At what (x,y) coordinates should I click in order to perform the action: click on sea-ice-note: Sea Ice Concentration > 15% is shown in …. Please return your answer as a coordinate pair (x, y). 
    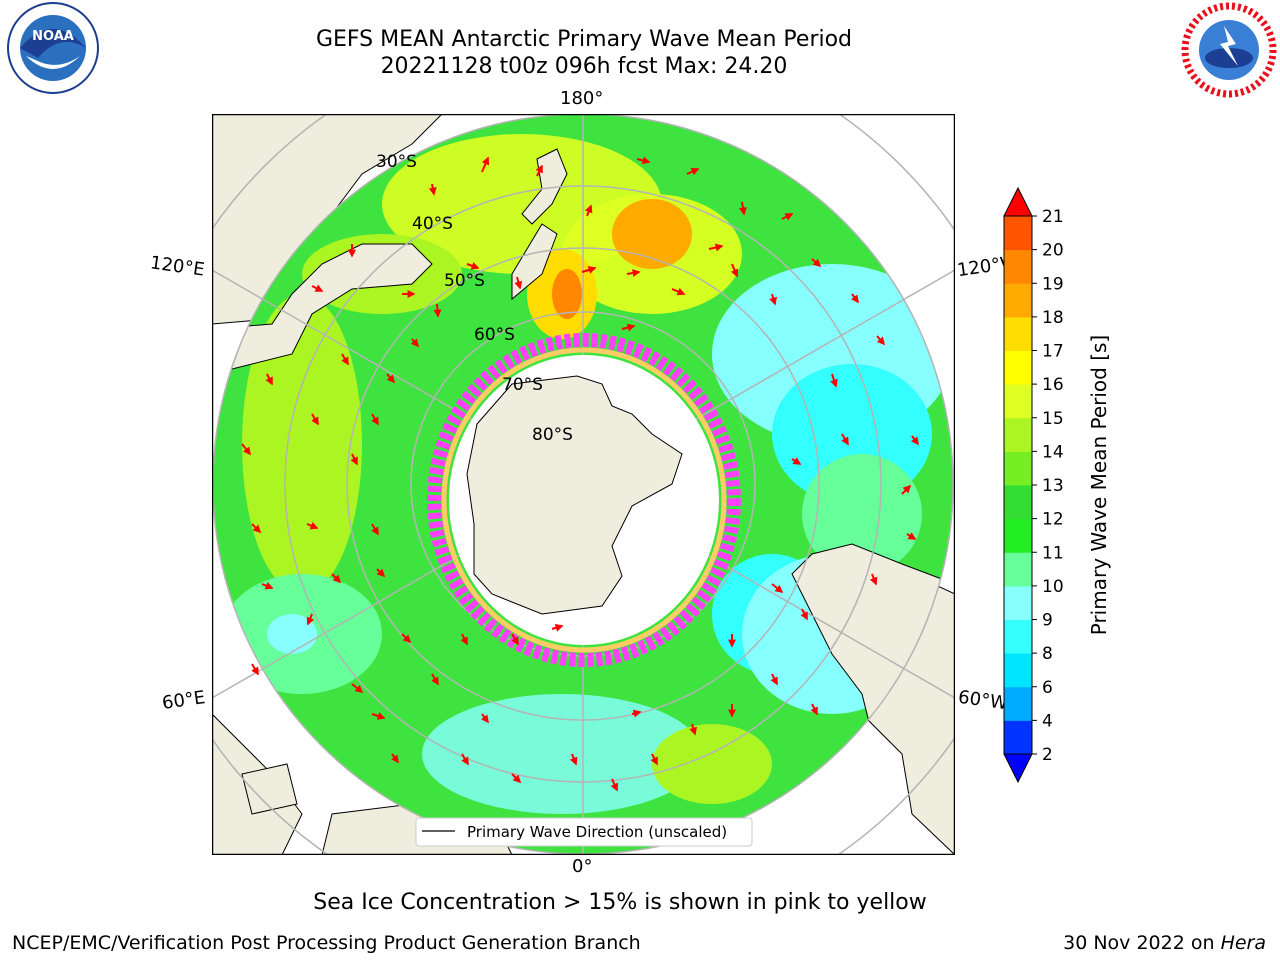
    Looking at the image, I should click on (620, 902).